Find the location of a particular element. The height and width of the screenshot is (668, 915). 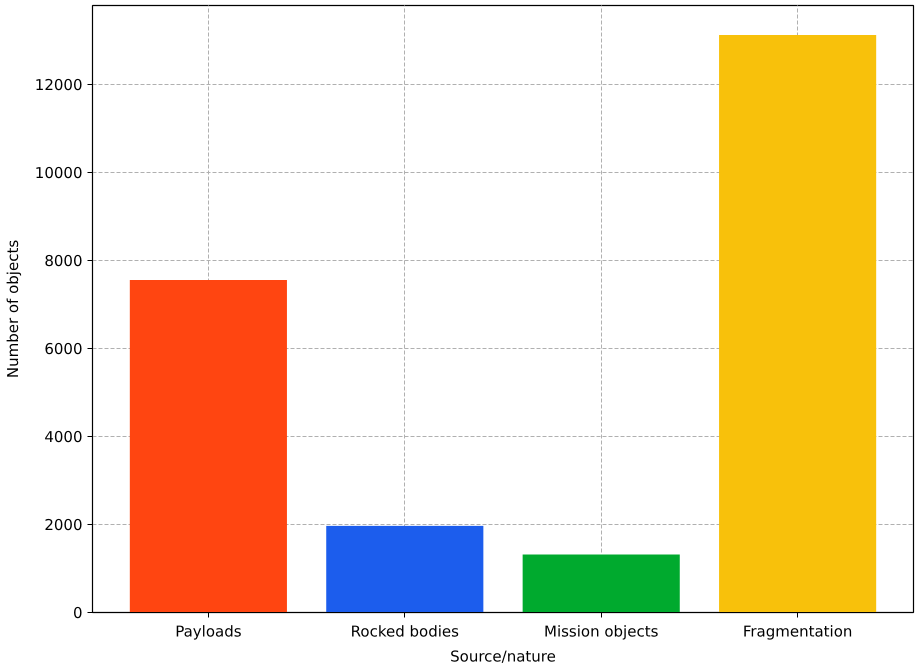

y-axis-title: Number of objects is located at coordinates (13, 309).